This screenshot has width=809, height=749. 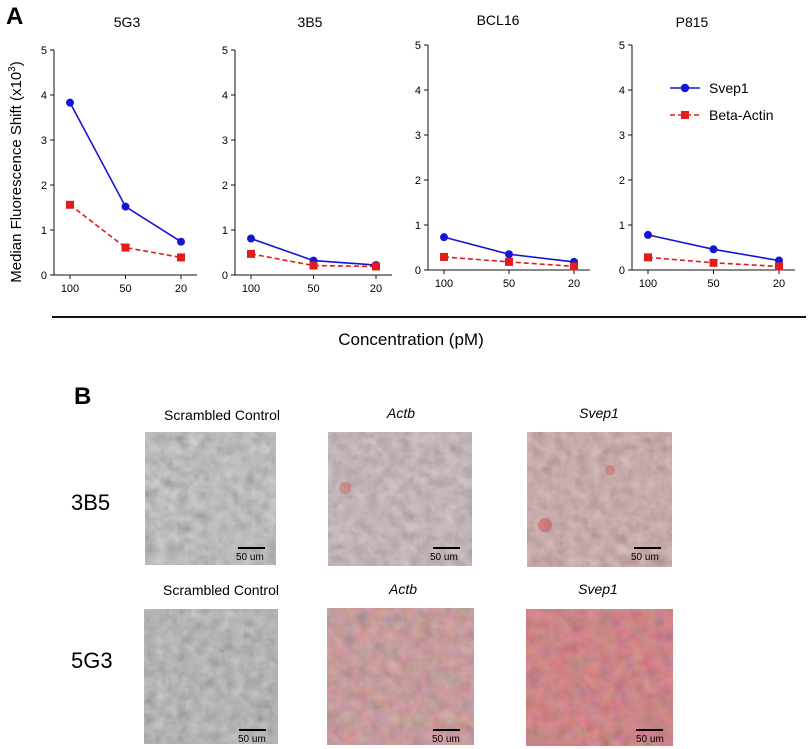 I want to click on micrograph-3b5-svep1: 50 um, so click(x=599, y=499).